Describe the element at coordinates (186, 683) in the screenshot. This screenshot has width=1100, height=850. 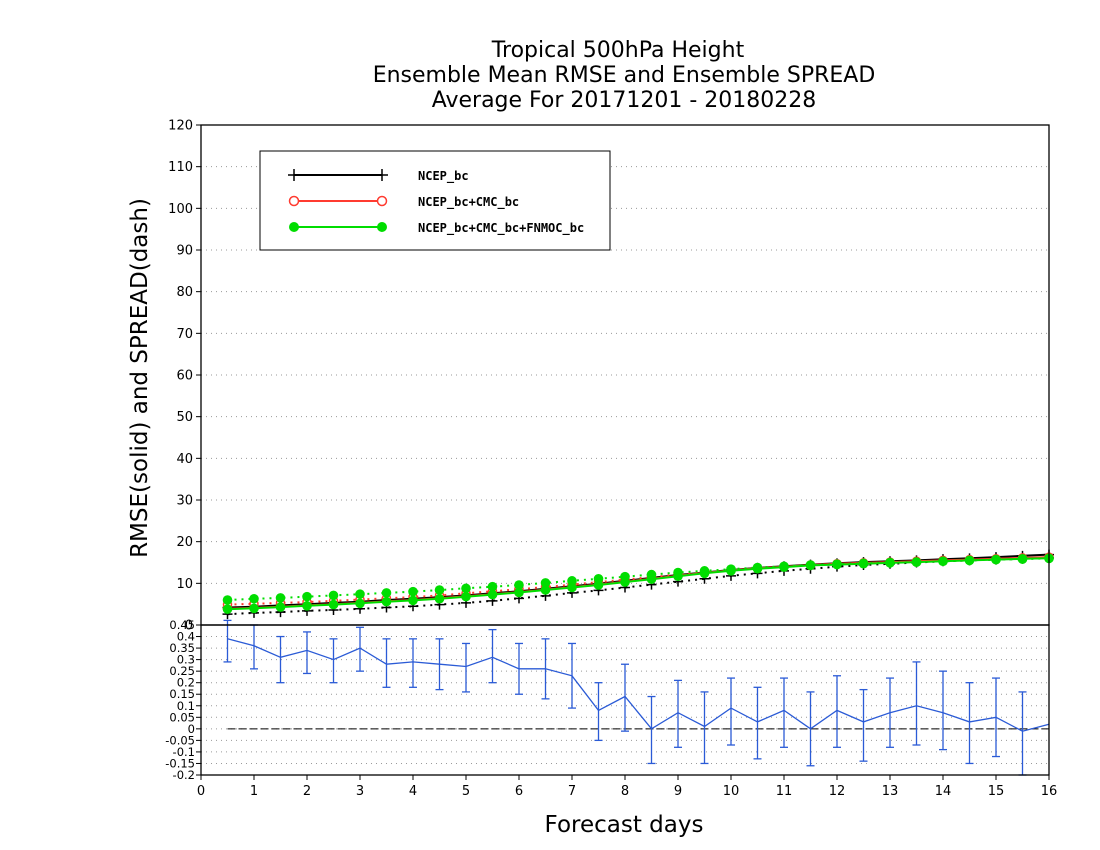
I see `y-tick-label-bottom: 0.2` at that location.